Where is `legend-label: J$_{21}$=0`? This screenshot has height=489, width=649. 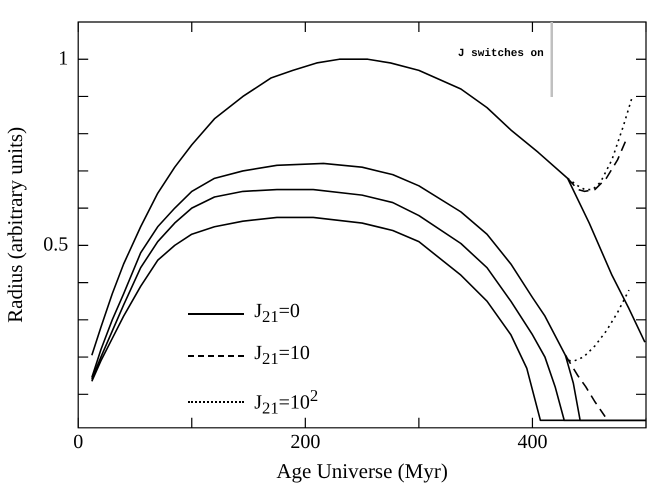
legend-label: J$_{21}$=0 is located at coordinates (277, 313).